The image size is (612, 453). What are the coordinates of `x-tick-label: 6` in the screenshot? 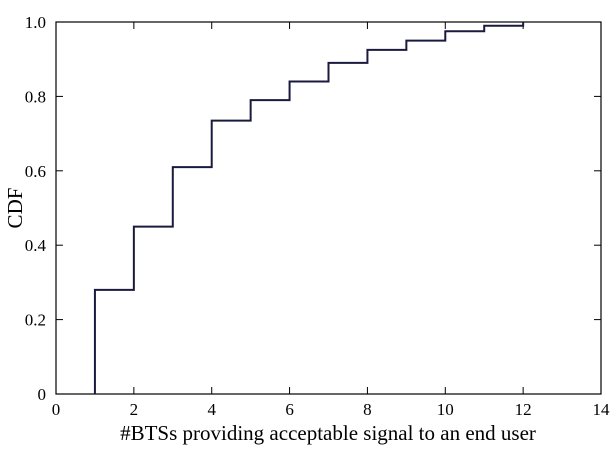 It's located at (289, 409).